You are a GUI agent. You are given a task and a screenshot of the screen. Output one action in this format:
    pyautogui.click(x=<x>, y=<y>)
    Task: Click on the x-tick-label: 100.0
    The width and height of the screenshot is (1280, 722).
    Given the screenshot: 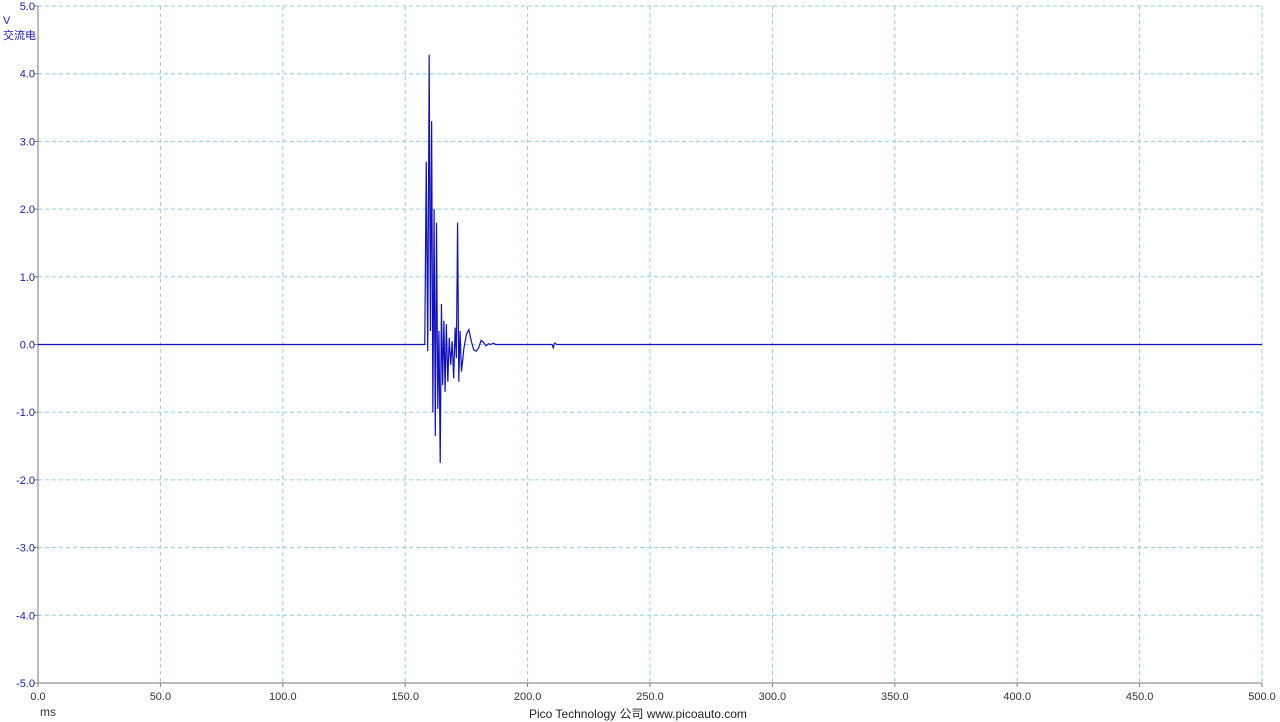 What is the action you would take?
    pyautogui.click(x=283, y=697)
    